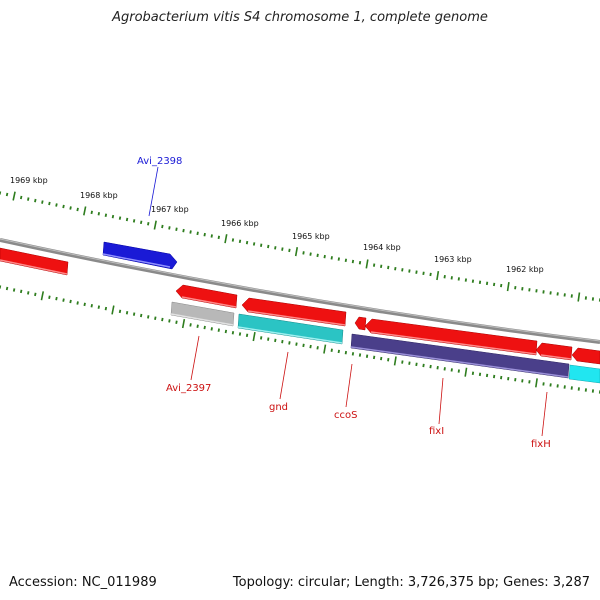 This screenshot has width=600, height=600. I want to click on gene-avi2397, so click(202, 314).